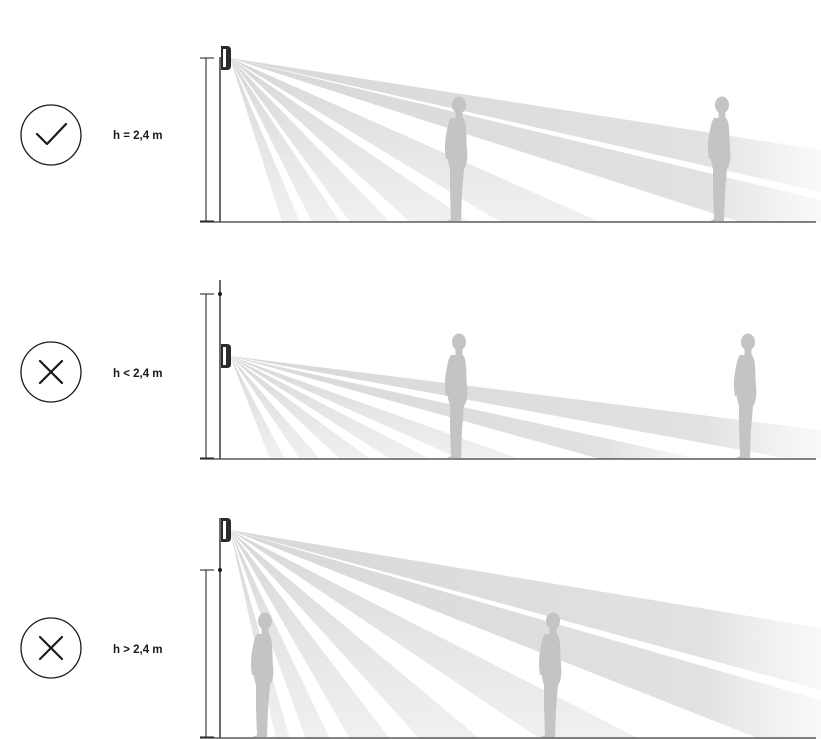 This screenshot has width=821, height=739. What do you see at coordinates (525, 407) in the screenshot?
I see `detection-beams` at bounding box center [525, 407].